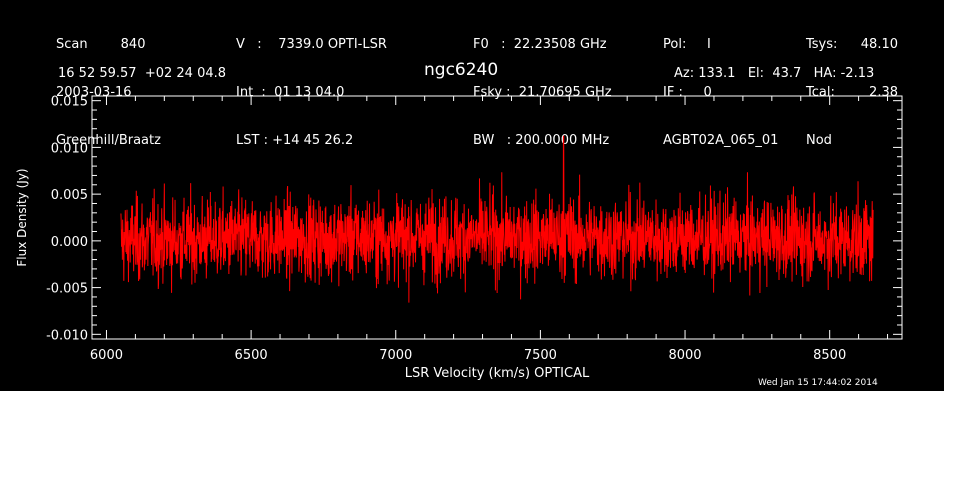 This screenshot has width=962, height=490. I want to click on y-tick-label: -0.010, so click(67, 335).